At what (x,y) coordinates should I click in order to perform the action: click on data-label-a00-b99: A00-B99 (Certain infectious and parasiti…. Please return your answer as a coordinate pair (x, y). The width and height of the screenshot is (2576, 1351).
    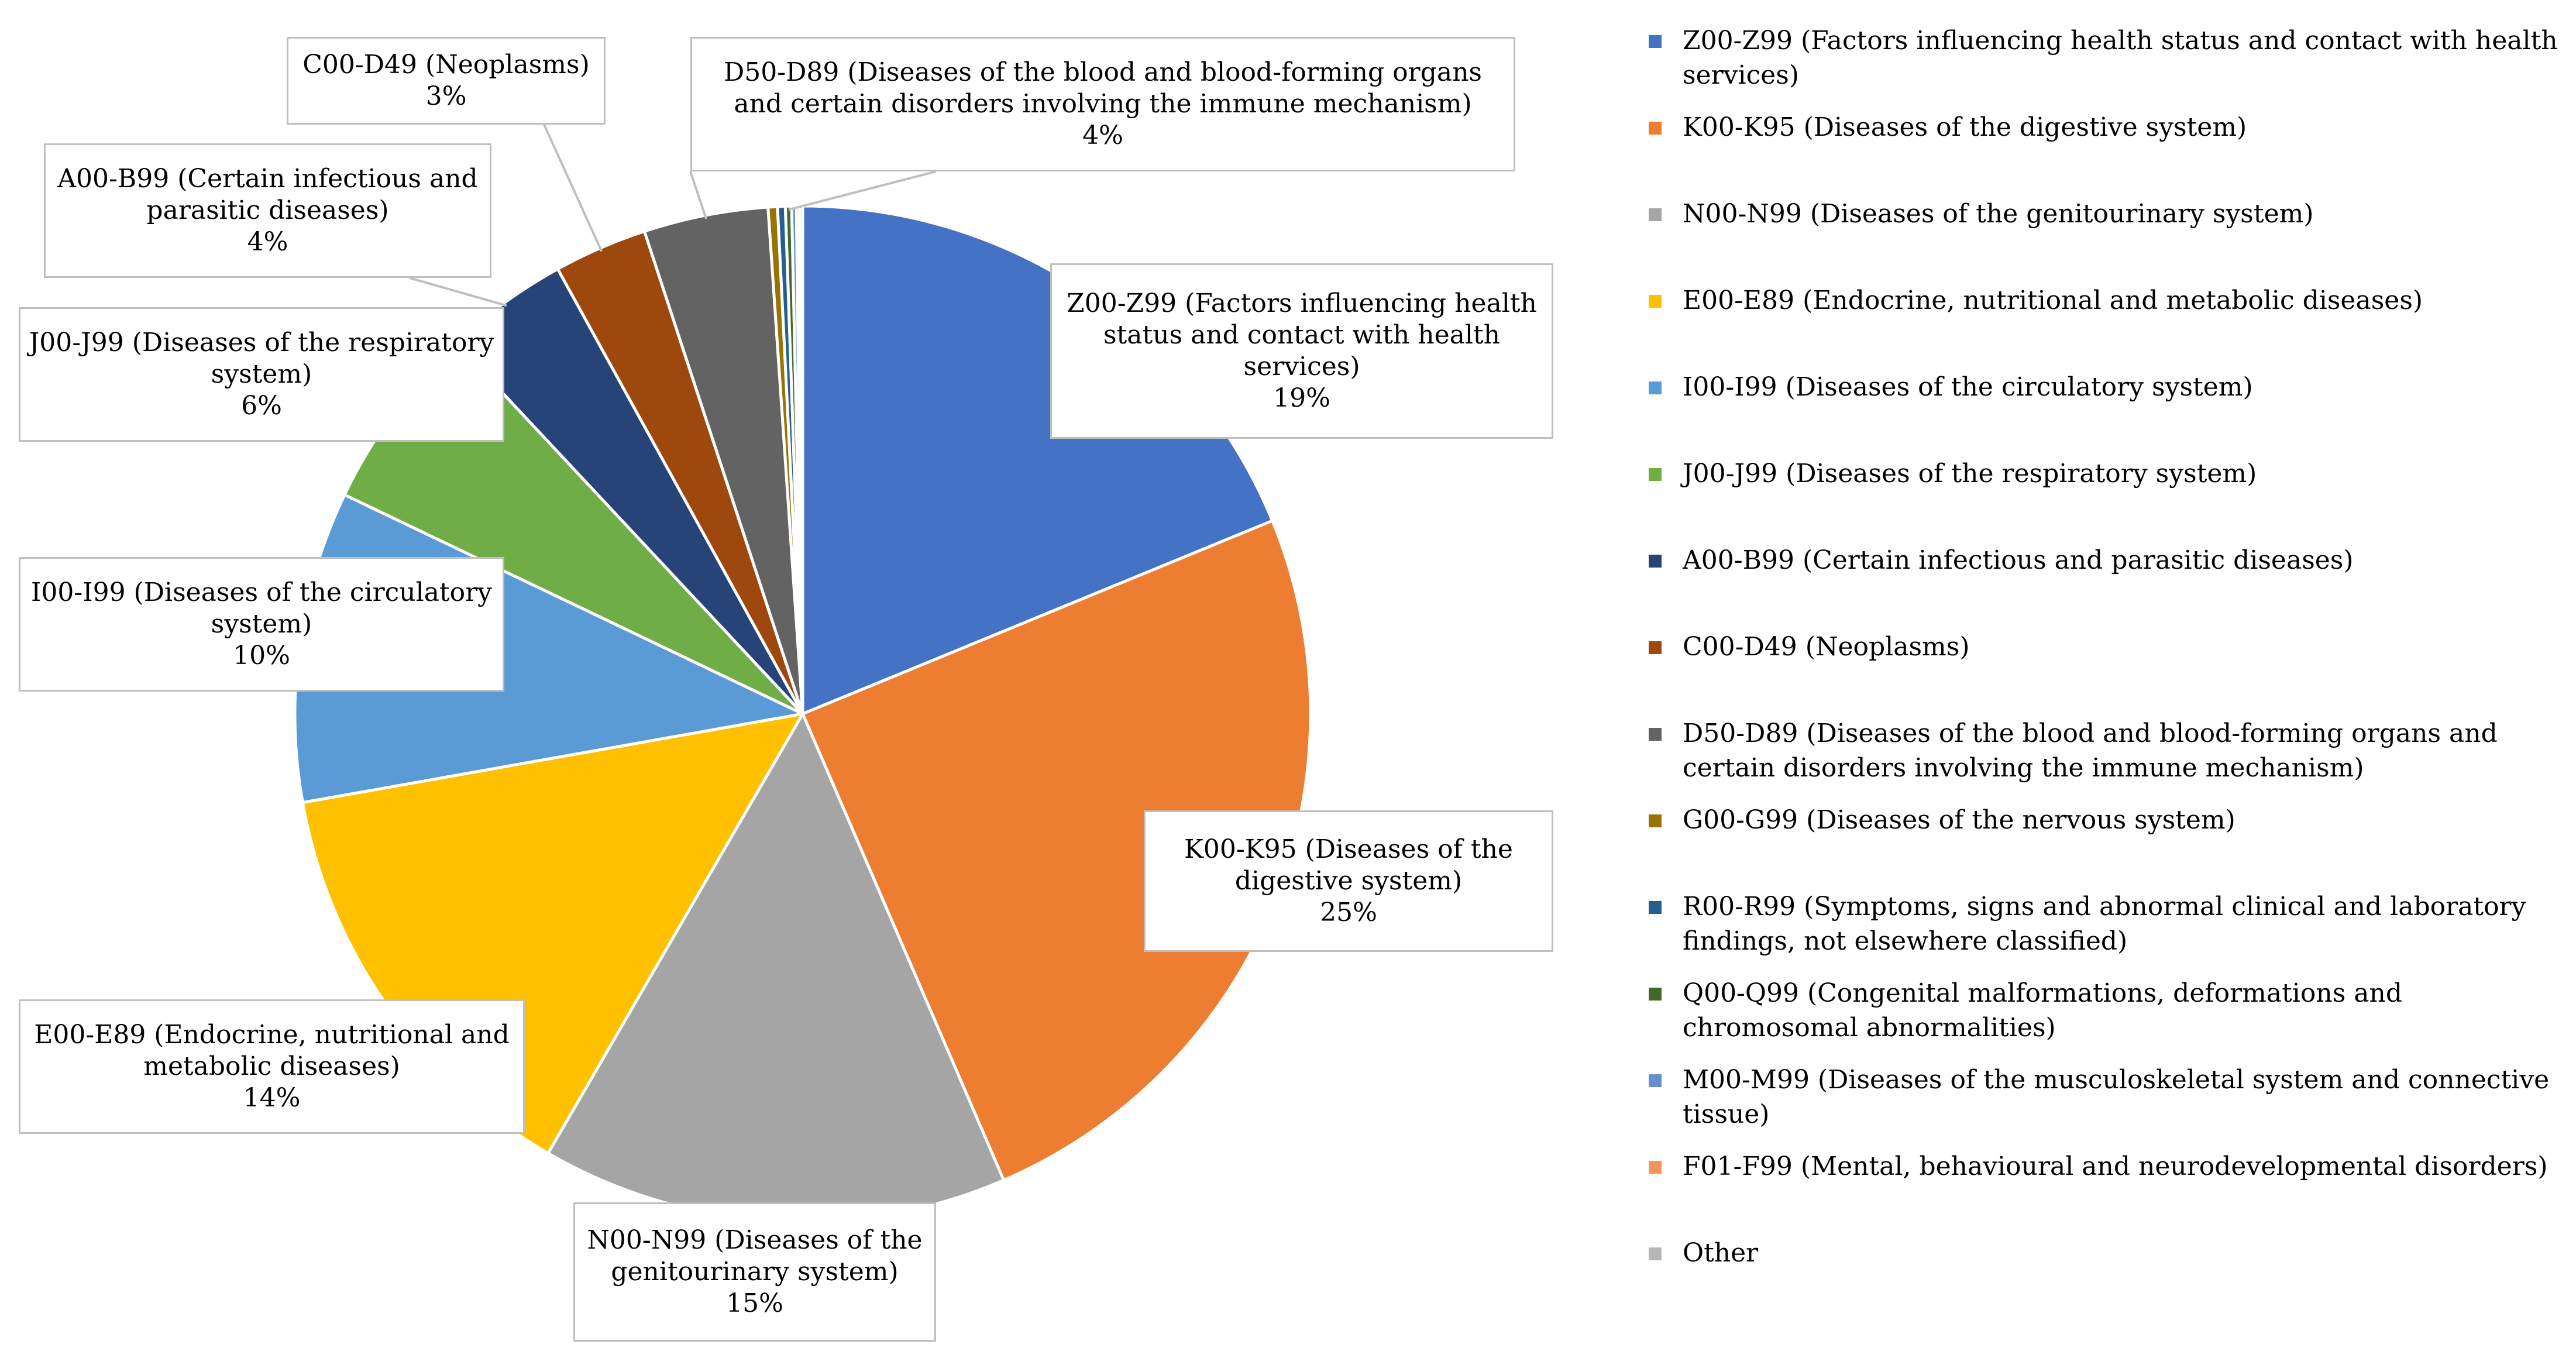
    Looking at the image, I should click on (267, 211).